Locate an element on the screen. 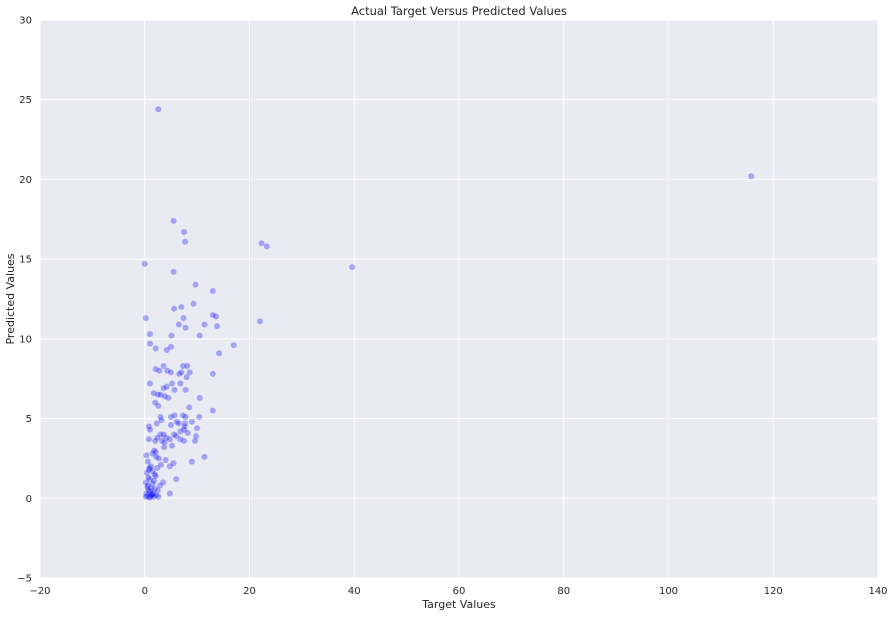  x-tick-label: 80 is located at coordinates (563, 591).